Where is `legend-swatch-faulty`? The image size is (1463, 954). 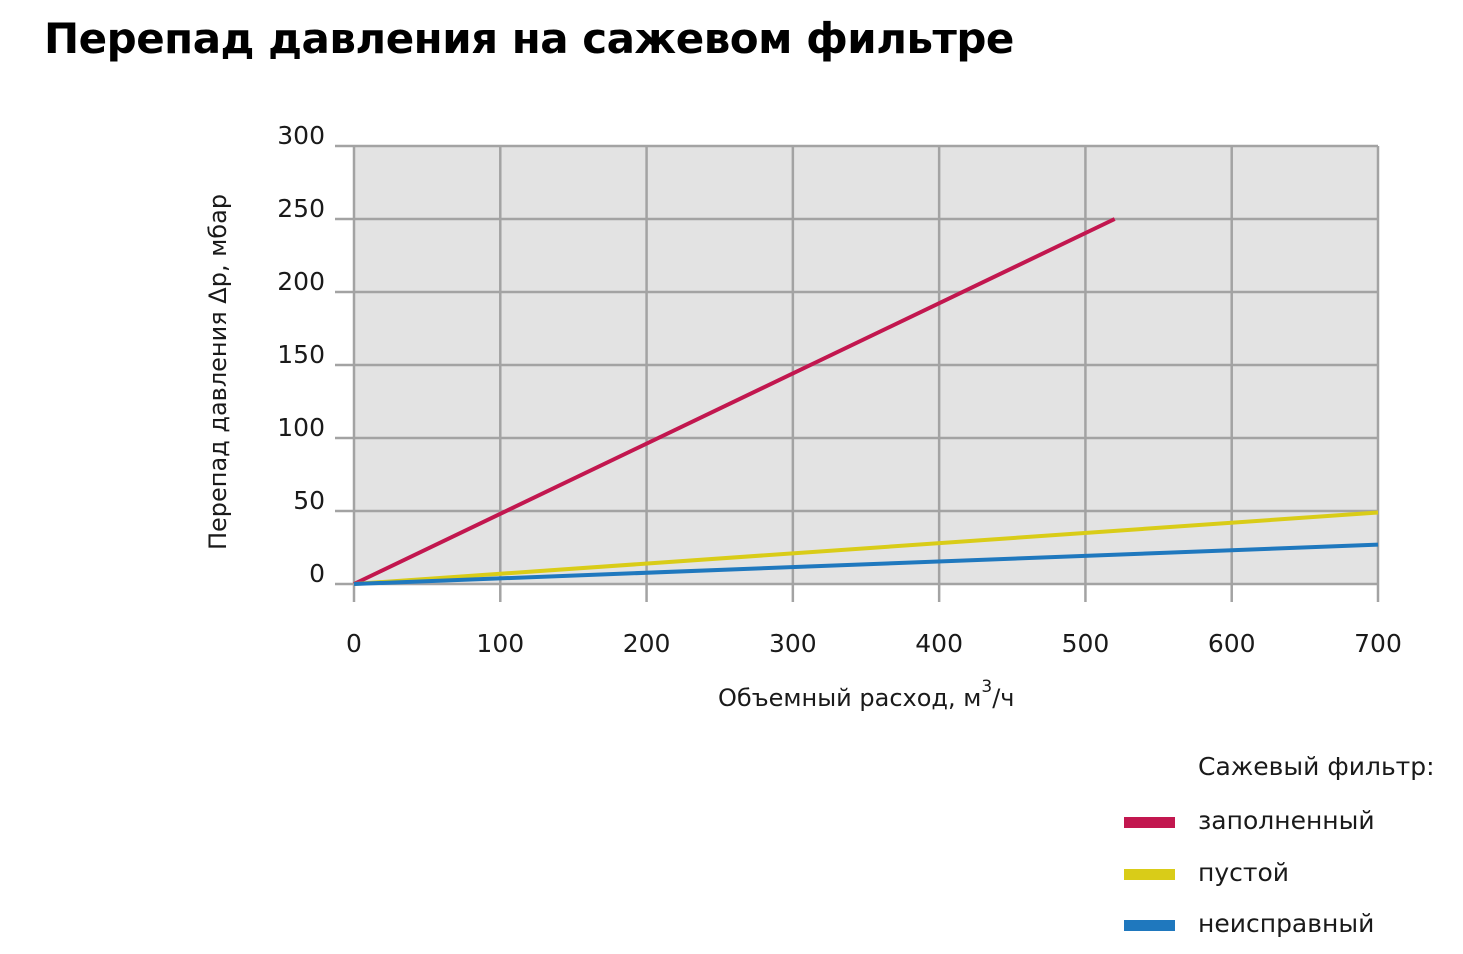 legend-swatch-faulty is located at coordinates (1149, 925).